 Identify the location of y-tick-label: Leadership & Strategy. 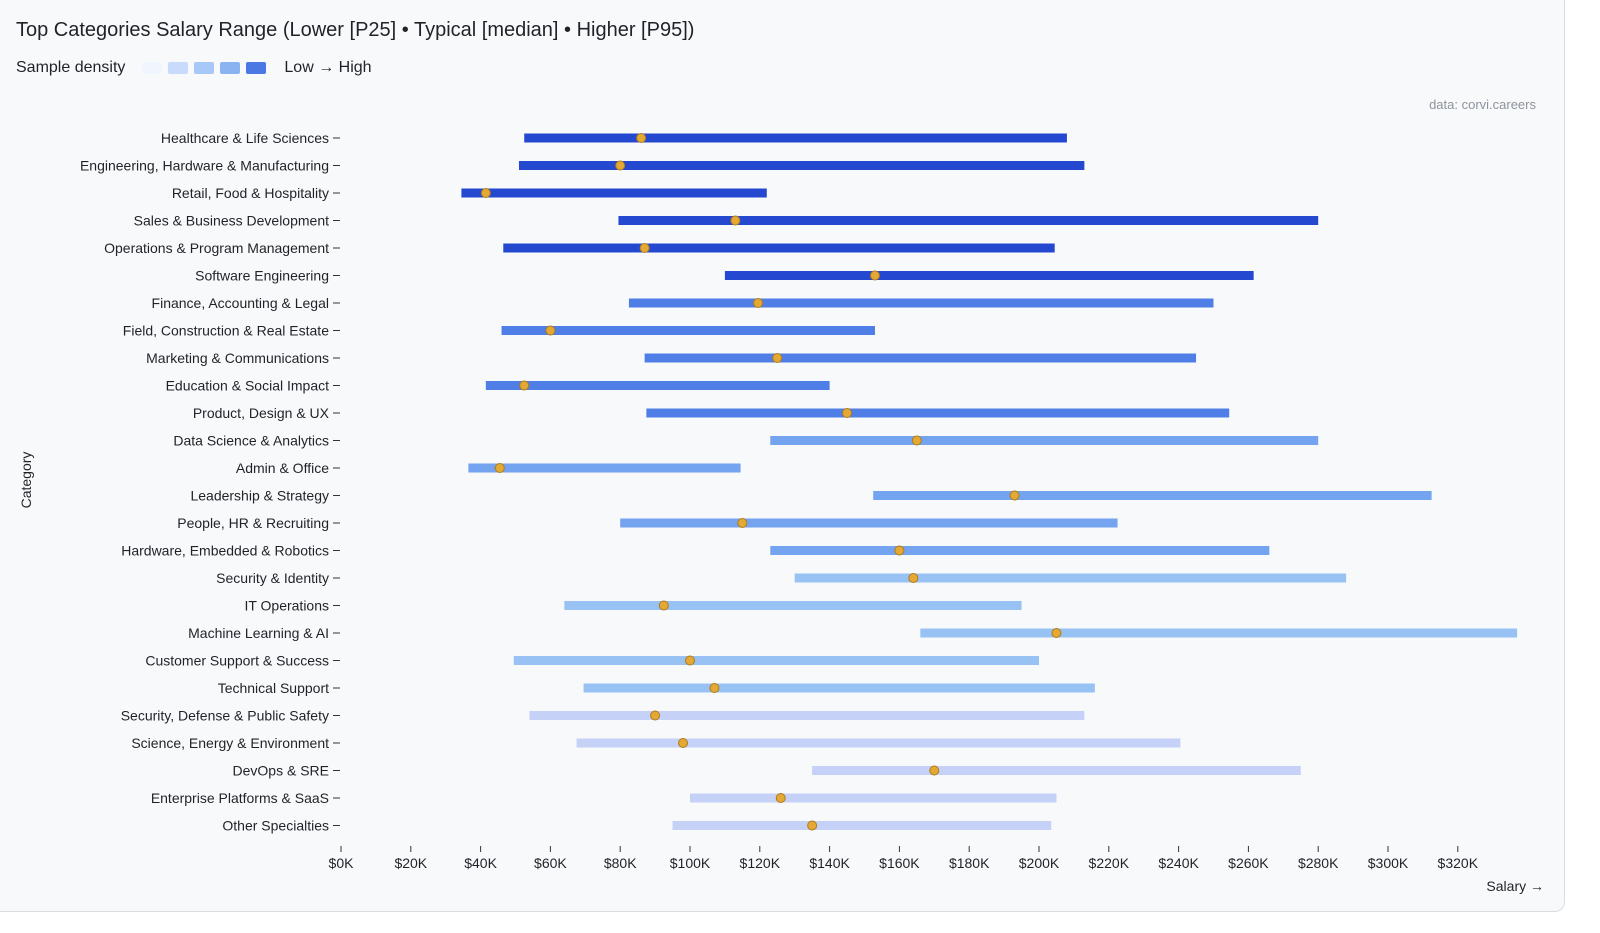
(259, 496).